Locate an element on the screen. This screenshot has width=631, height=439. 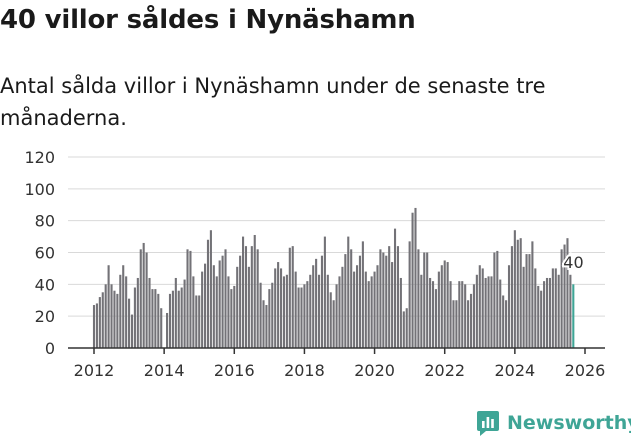
y-tick-label: 0 is located at coordinates (50, 348).